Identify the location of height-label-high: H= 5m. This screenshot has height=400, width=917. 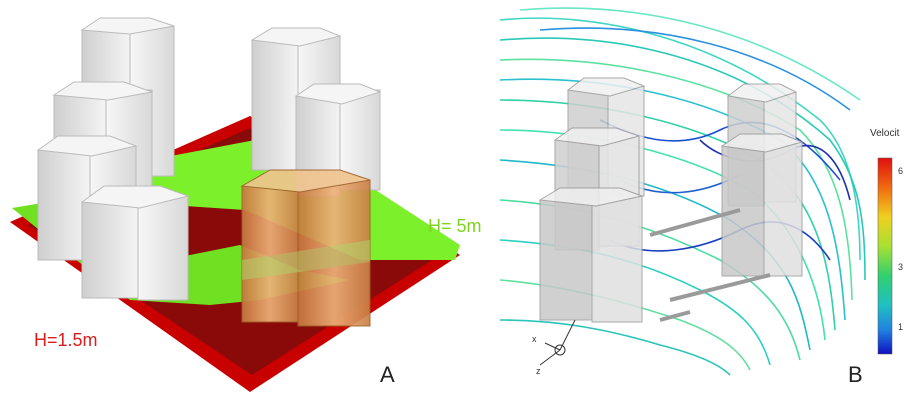
(455, 226).